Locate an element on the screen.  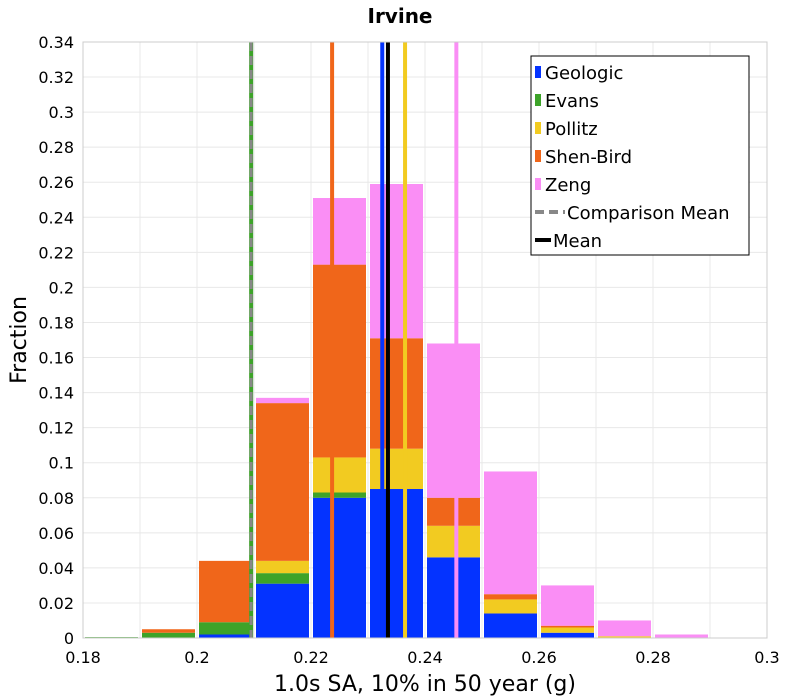
y-tick-label: 0.02 is located at coordinates (56, 603).